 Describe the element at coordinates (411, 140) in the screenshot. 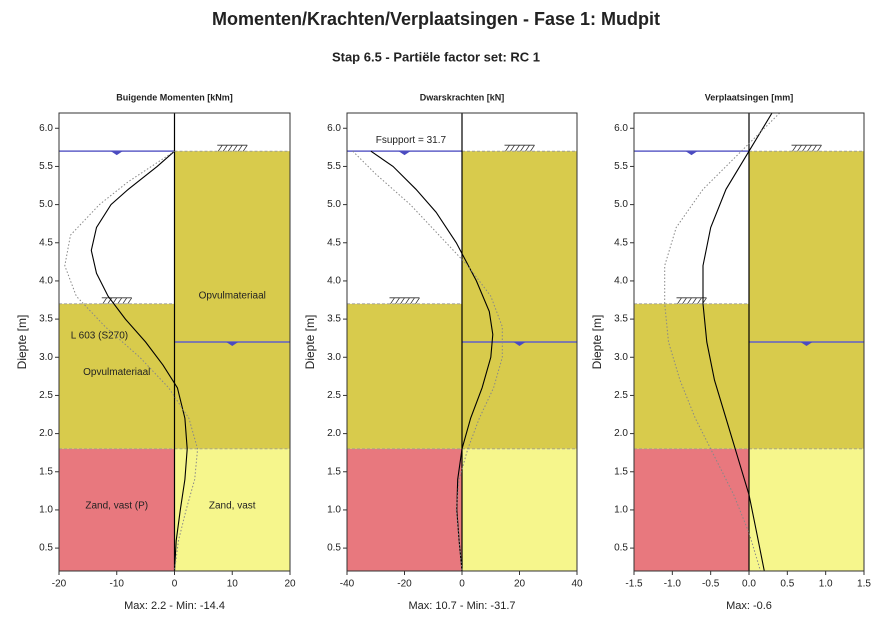

I see `annotation: Fsupport = 31.7` at that location.